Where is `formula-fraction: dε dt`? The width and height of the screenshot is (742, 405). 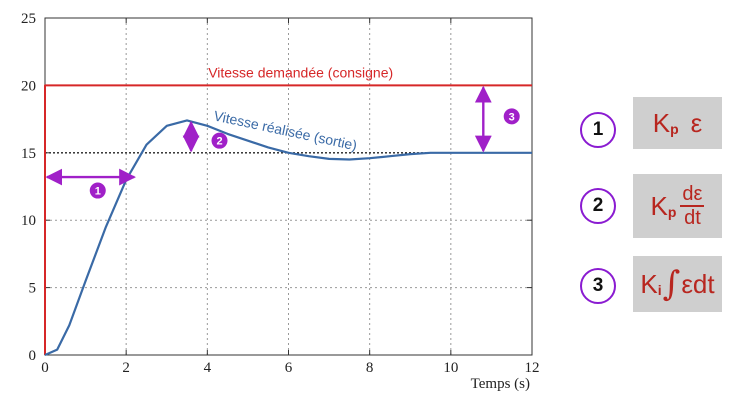
formula-fraction: dε dt is located at coordinates (692, 206).